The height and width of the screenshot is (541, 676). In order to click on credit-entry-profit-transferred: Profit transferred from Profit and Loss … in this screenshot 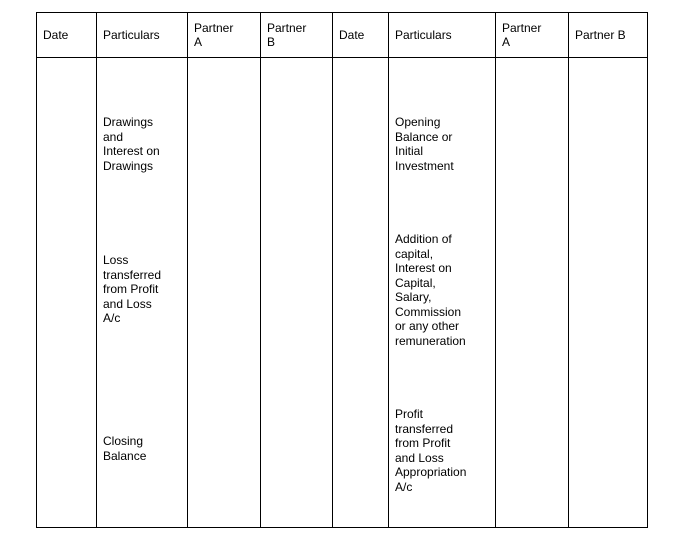, I will do `click(431, 450)`.